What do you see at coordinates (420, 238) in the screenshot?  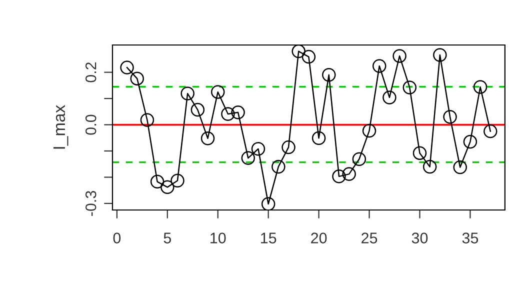 I see `x-tick-label: 30` at bounding box center [420, 238].